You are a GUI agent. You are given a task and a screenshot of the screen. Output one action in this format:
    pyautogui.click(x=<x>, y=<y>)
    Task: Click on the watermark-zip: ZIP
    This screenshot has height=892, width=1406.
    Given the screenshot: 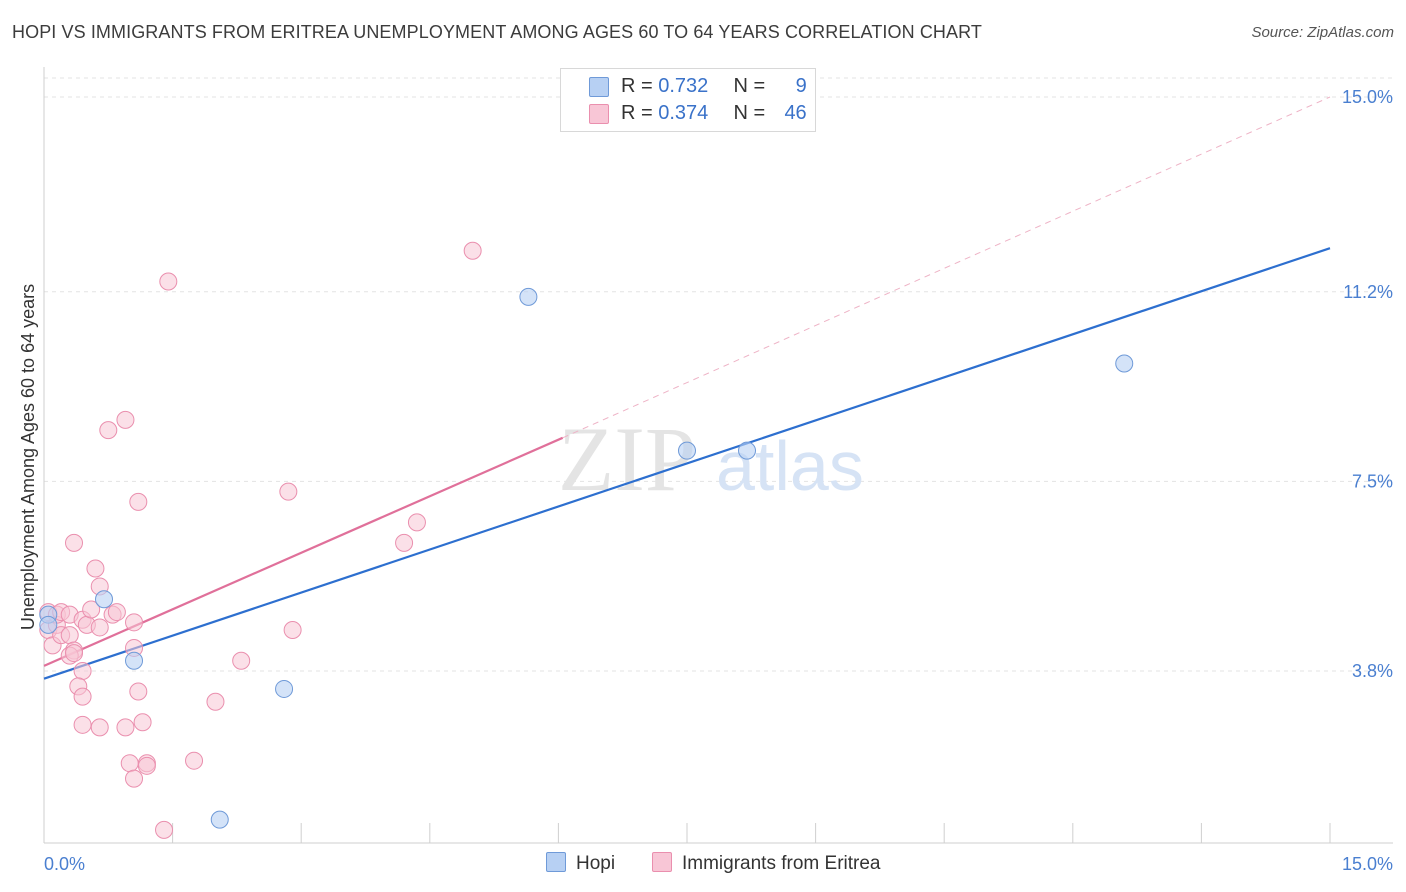 What is the action you would take?
    pyautogui.click(x=627, y=459)
    